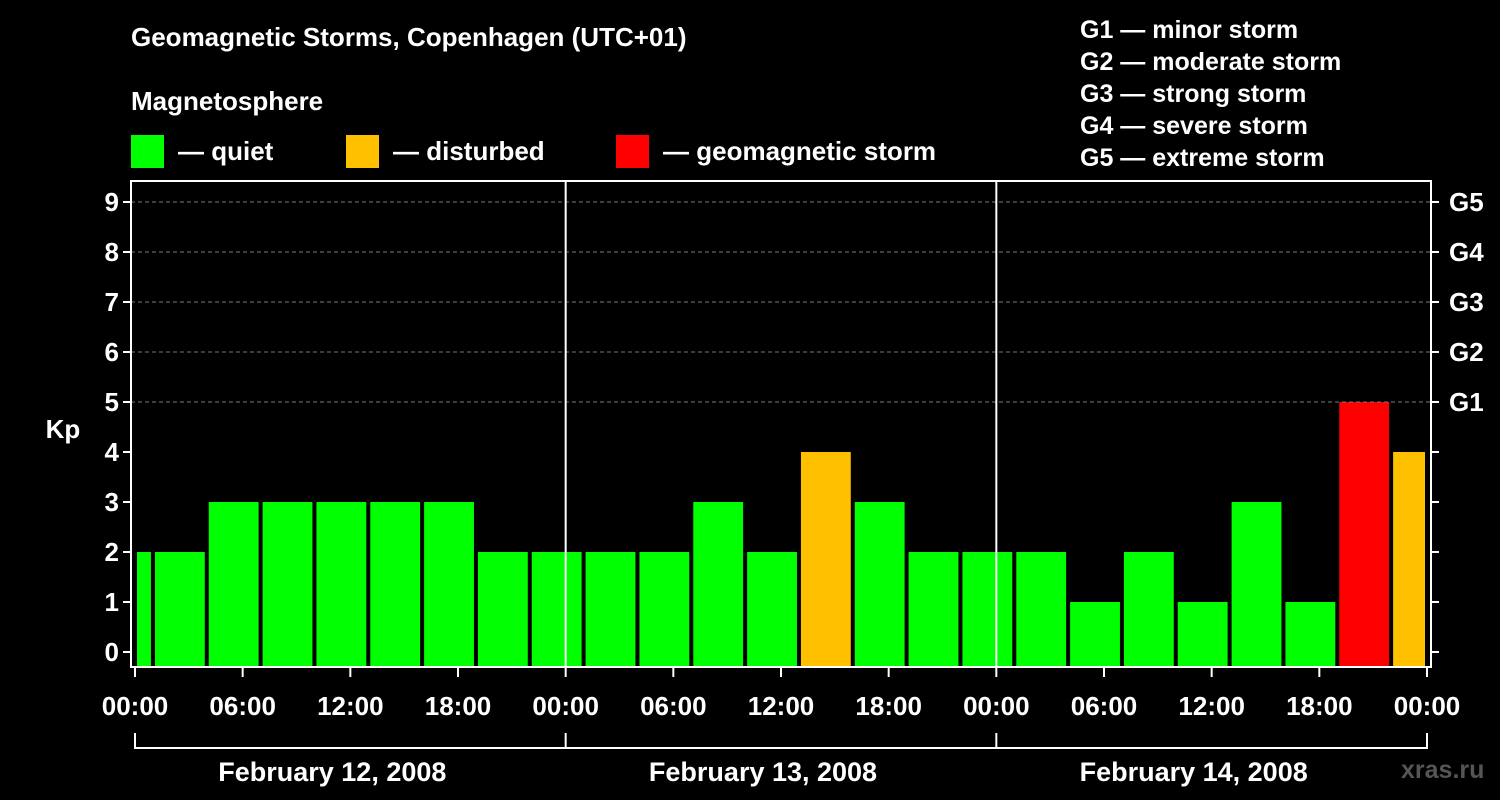 Image resolution: width=1500 pixels, height=800 pixels. I want to click on chart-subtitle: Magnetosphere, so click(227, 101).